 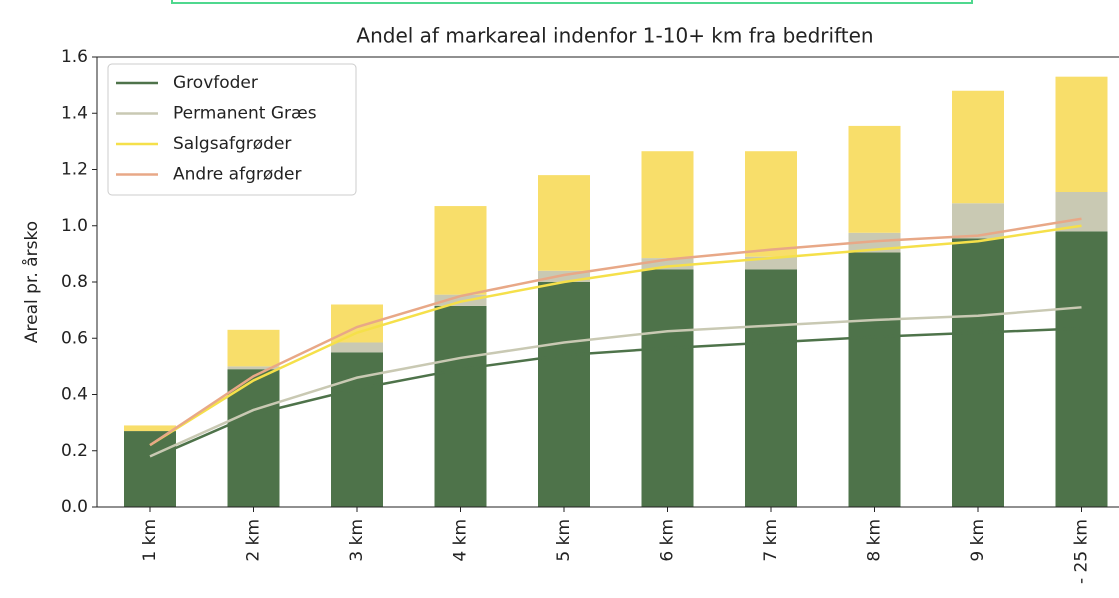 I want to click on legend-box, so click(x=232, y=129).